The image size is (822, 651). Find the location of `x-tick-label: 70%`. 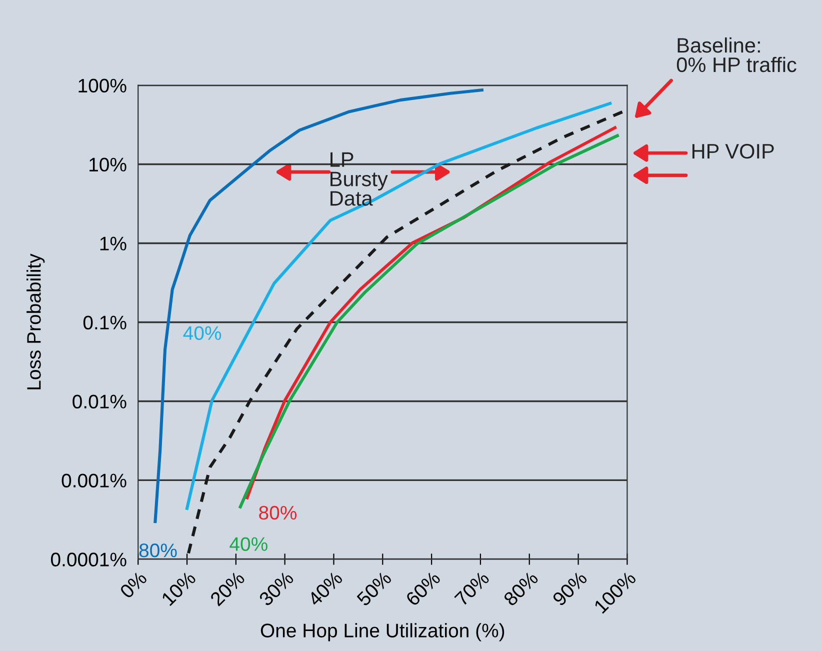

x-tick-label: 70% is located at coordinates (472, 588).